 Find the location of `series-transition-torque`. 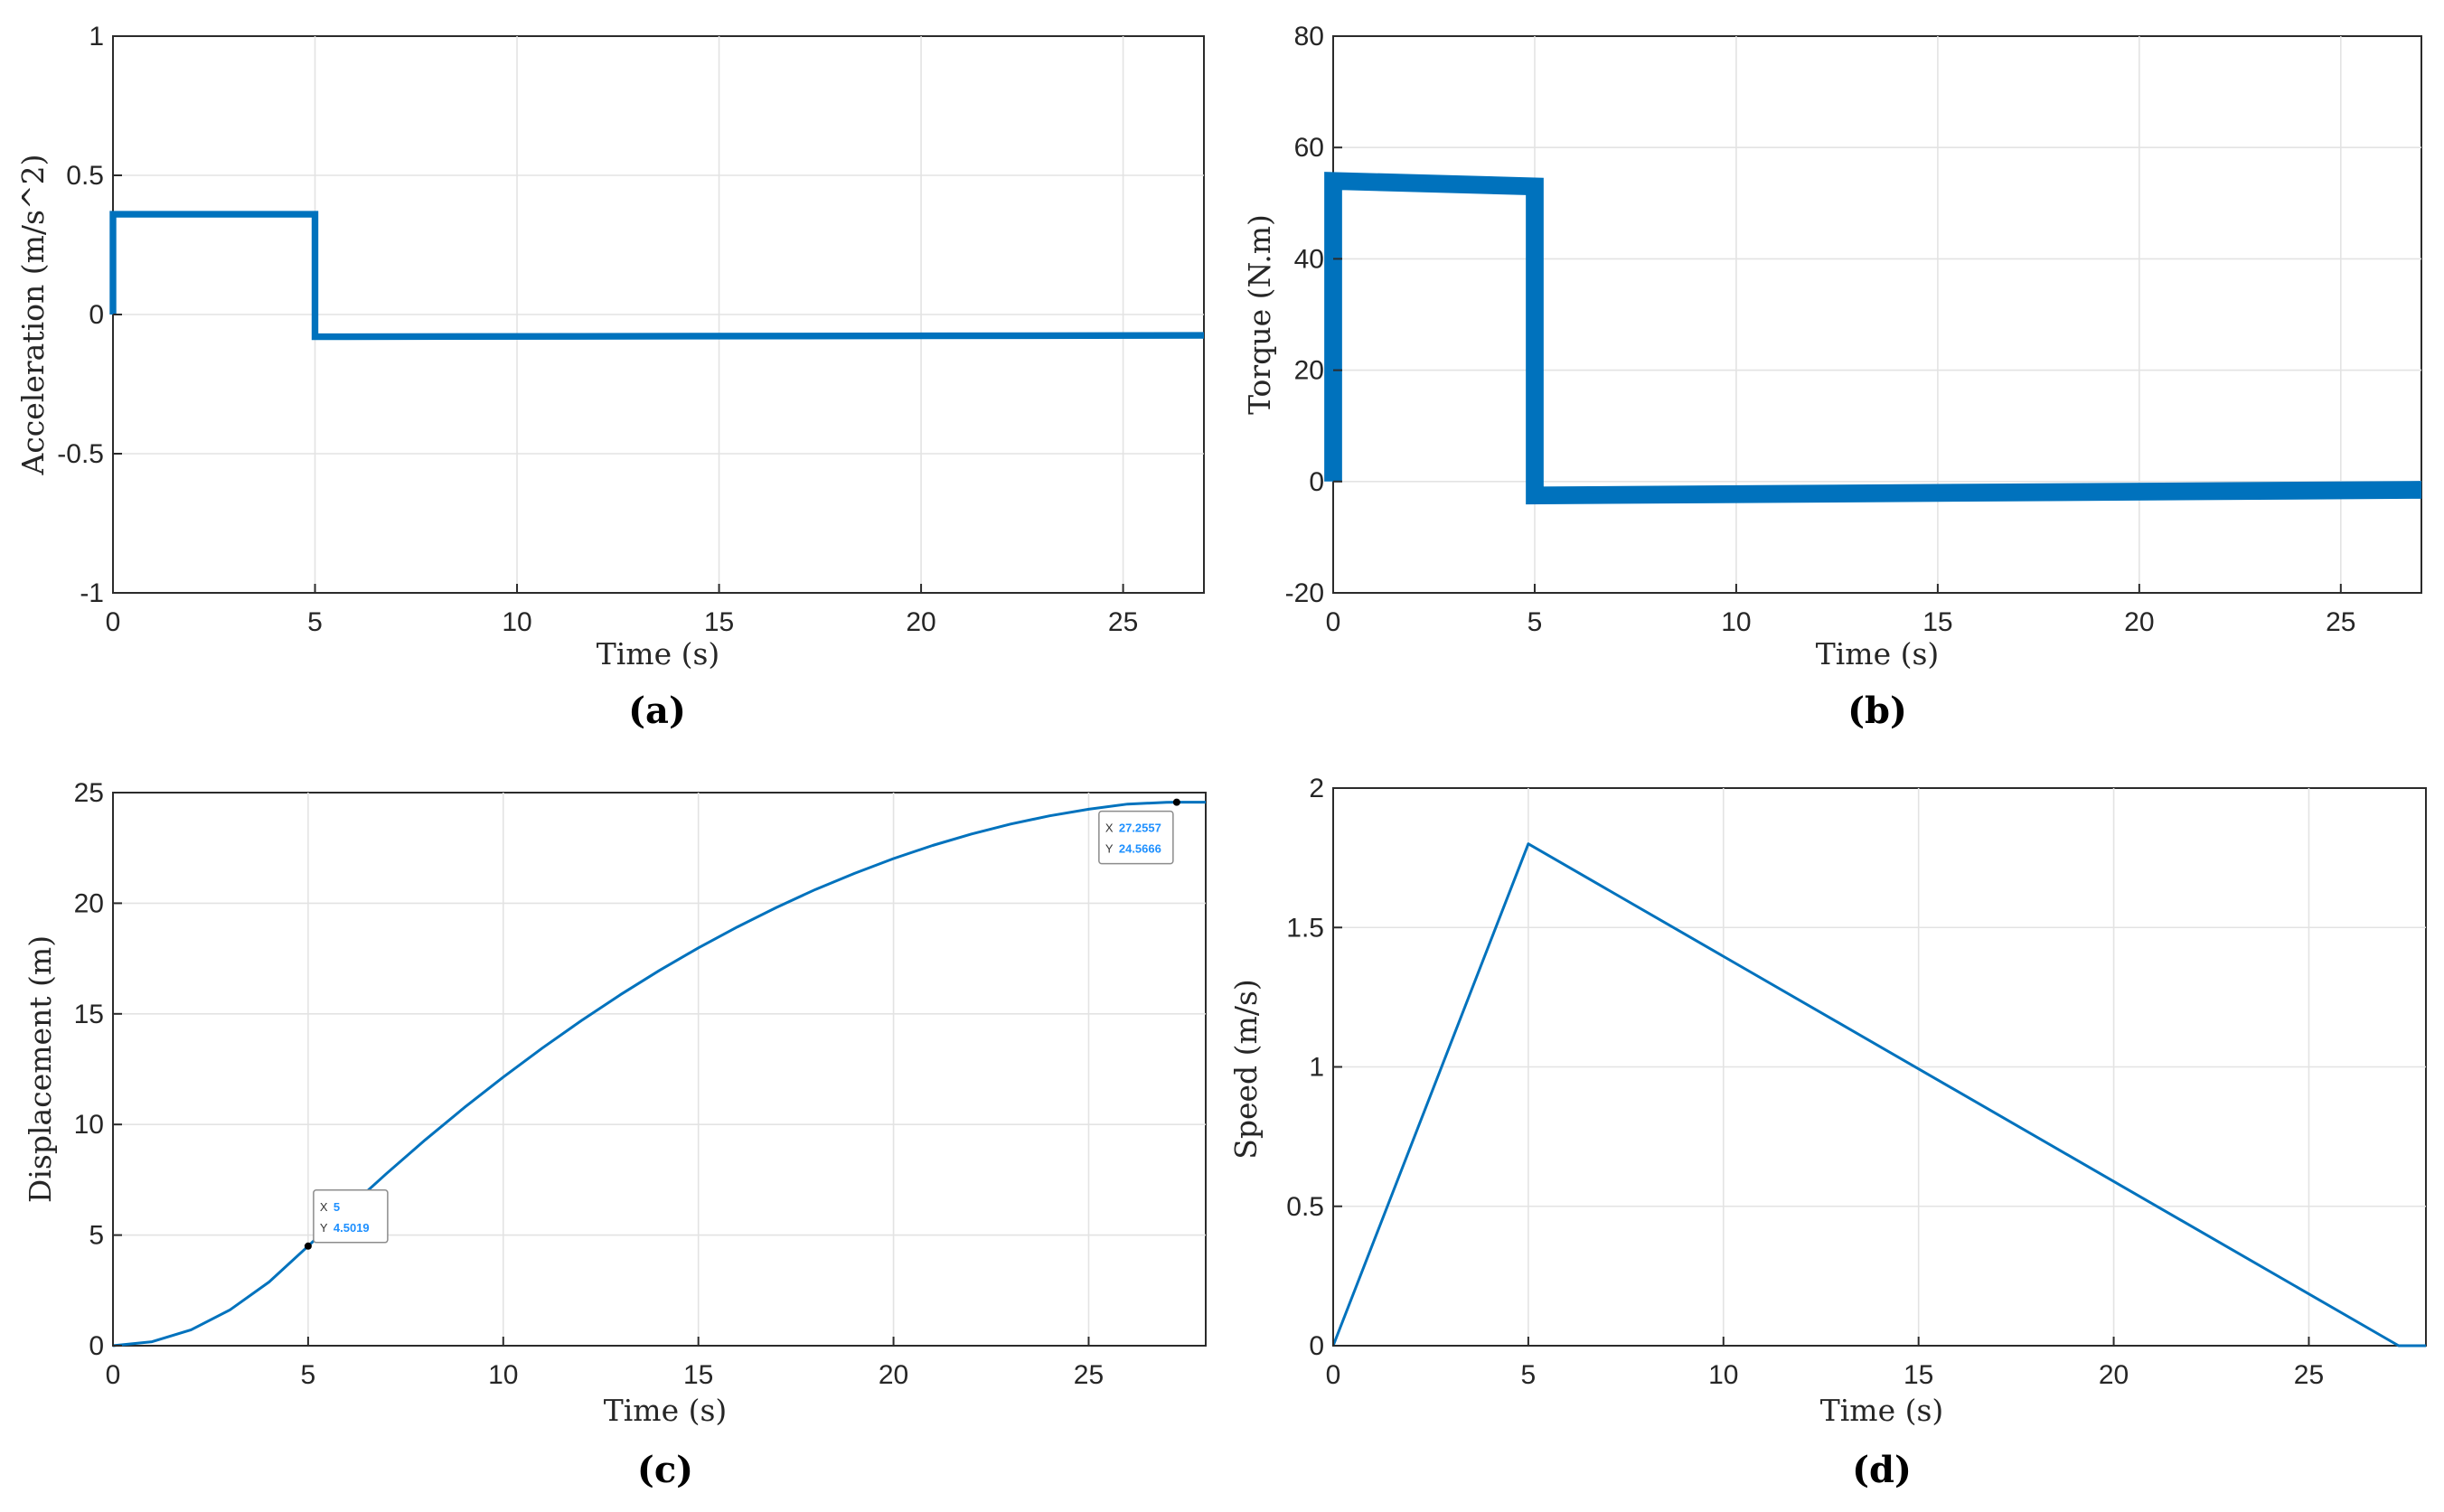

series-transition-torque is located at coordinates (1877, 338).